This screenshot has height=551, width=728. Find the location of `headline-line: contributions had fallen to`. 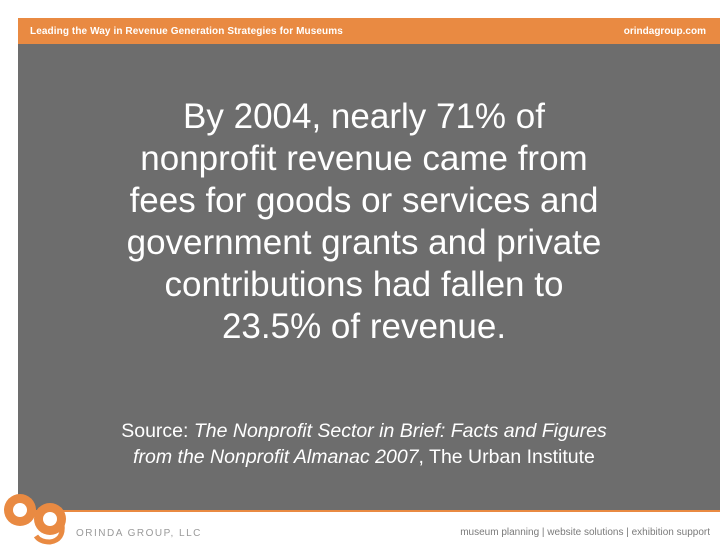

headline-line: contributions had fallen to is located at coordinates (364, 284).